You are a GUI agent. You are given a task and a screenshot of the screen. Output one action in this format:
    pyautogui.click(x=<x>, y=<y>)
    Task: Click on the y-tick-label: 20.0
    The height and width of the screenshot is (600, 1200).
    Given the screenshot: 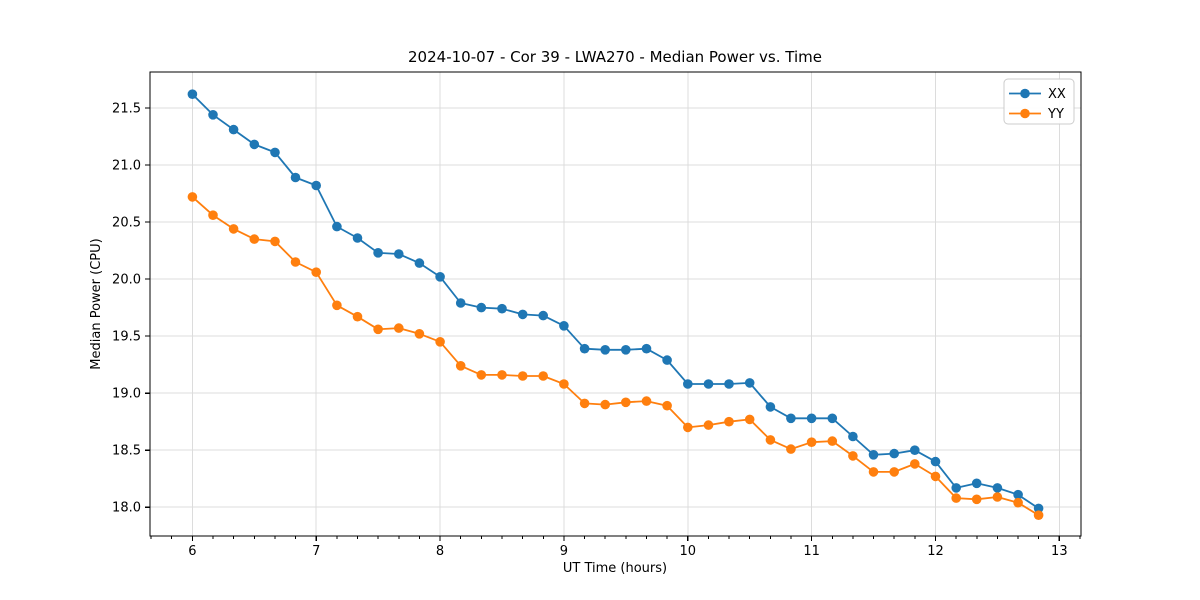 What is the action you would take?
    pyautogui.click(x=126, y=280)
    